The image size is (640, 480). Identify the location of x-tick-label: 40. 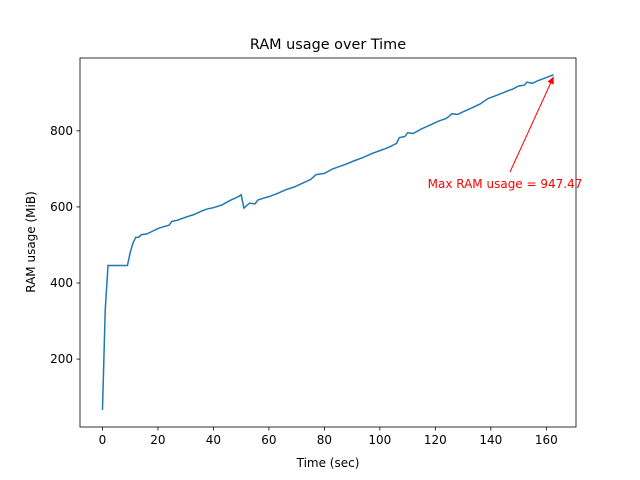
(213, 440).